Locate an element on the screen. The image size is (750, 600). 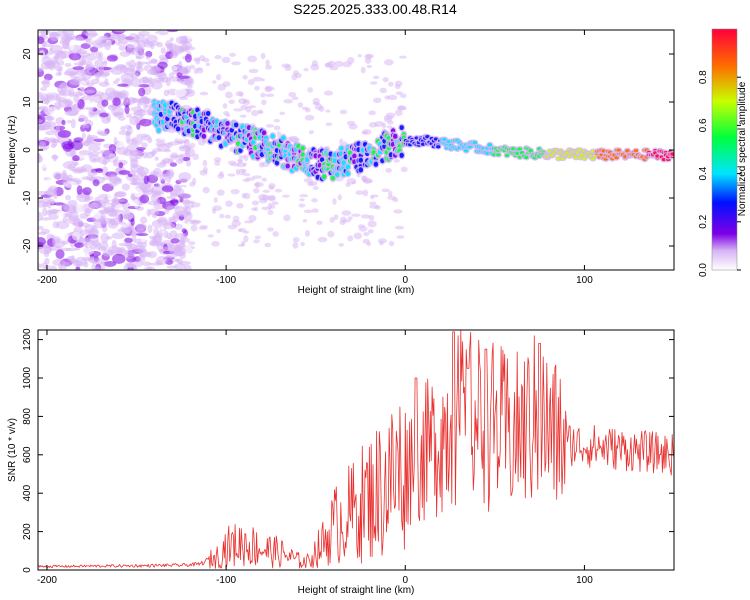
y-tick-label: 600 is located at coordinates (27, 454).